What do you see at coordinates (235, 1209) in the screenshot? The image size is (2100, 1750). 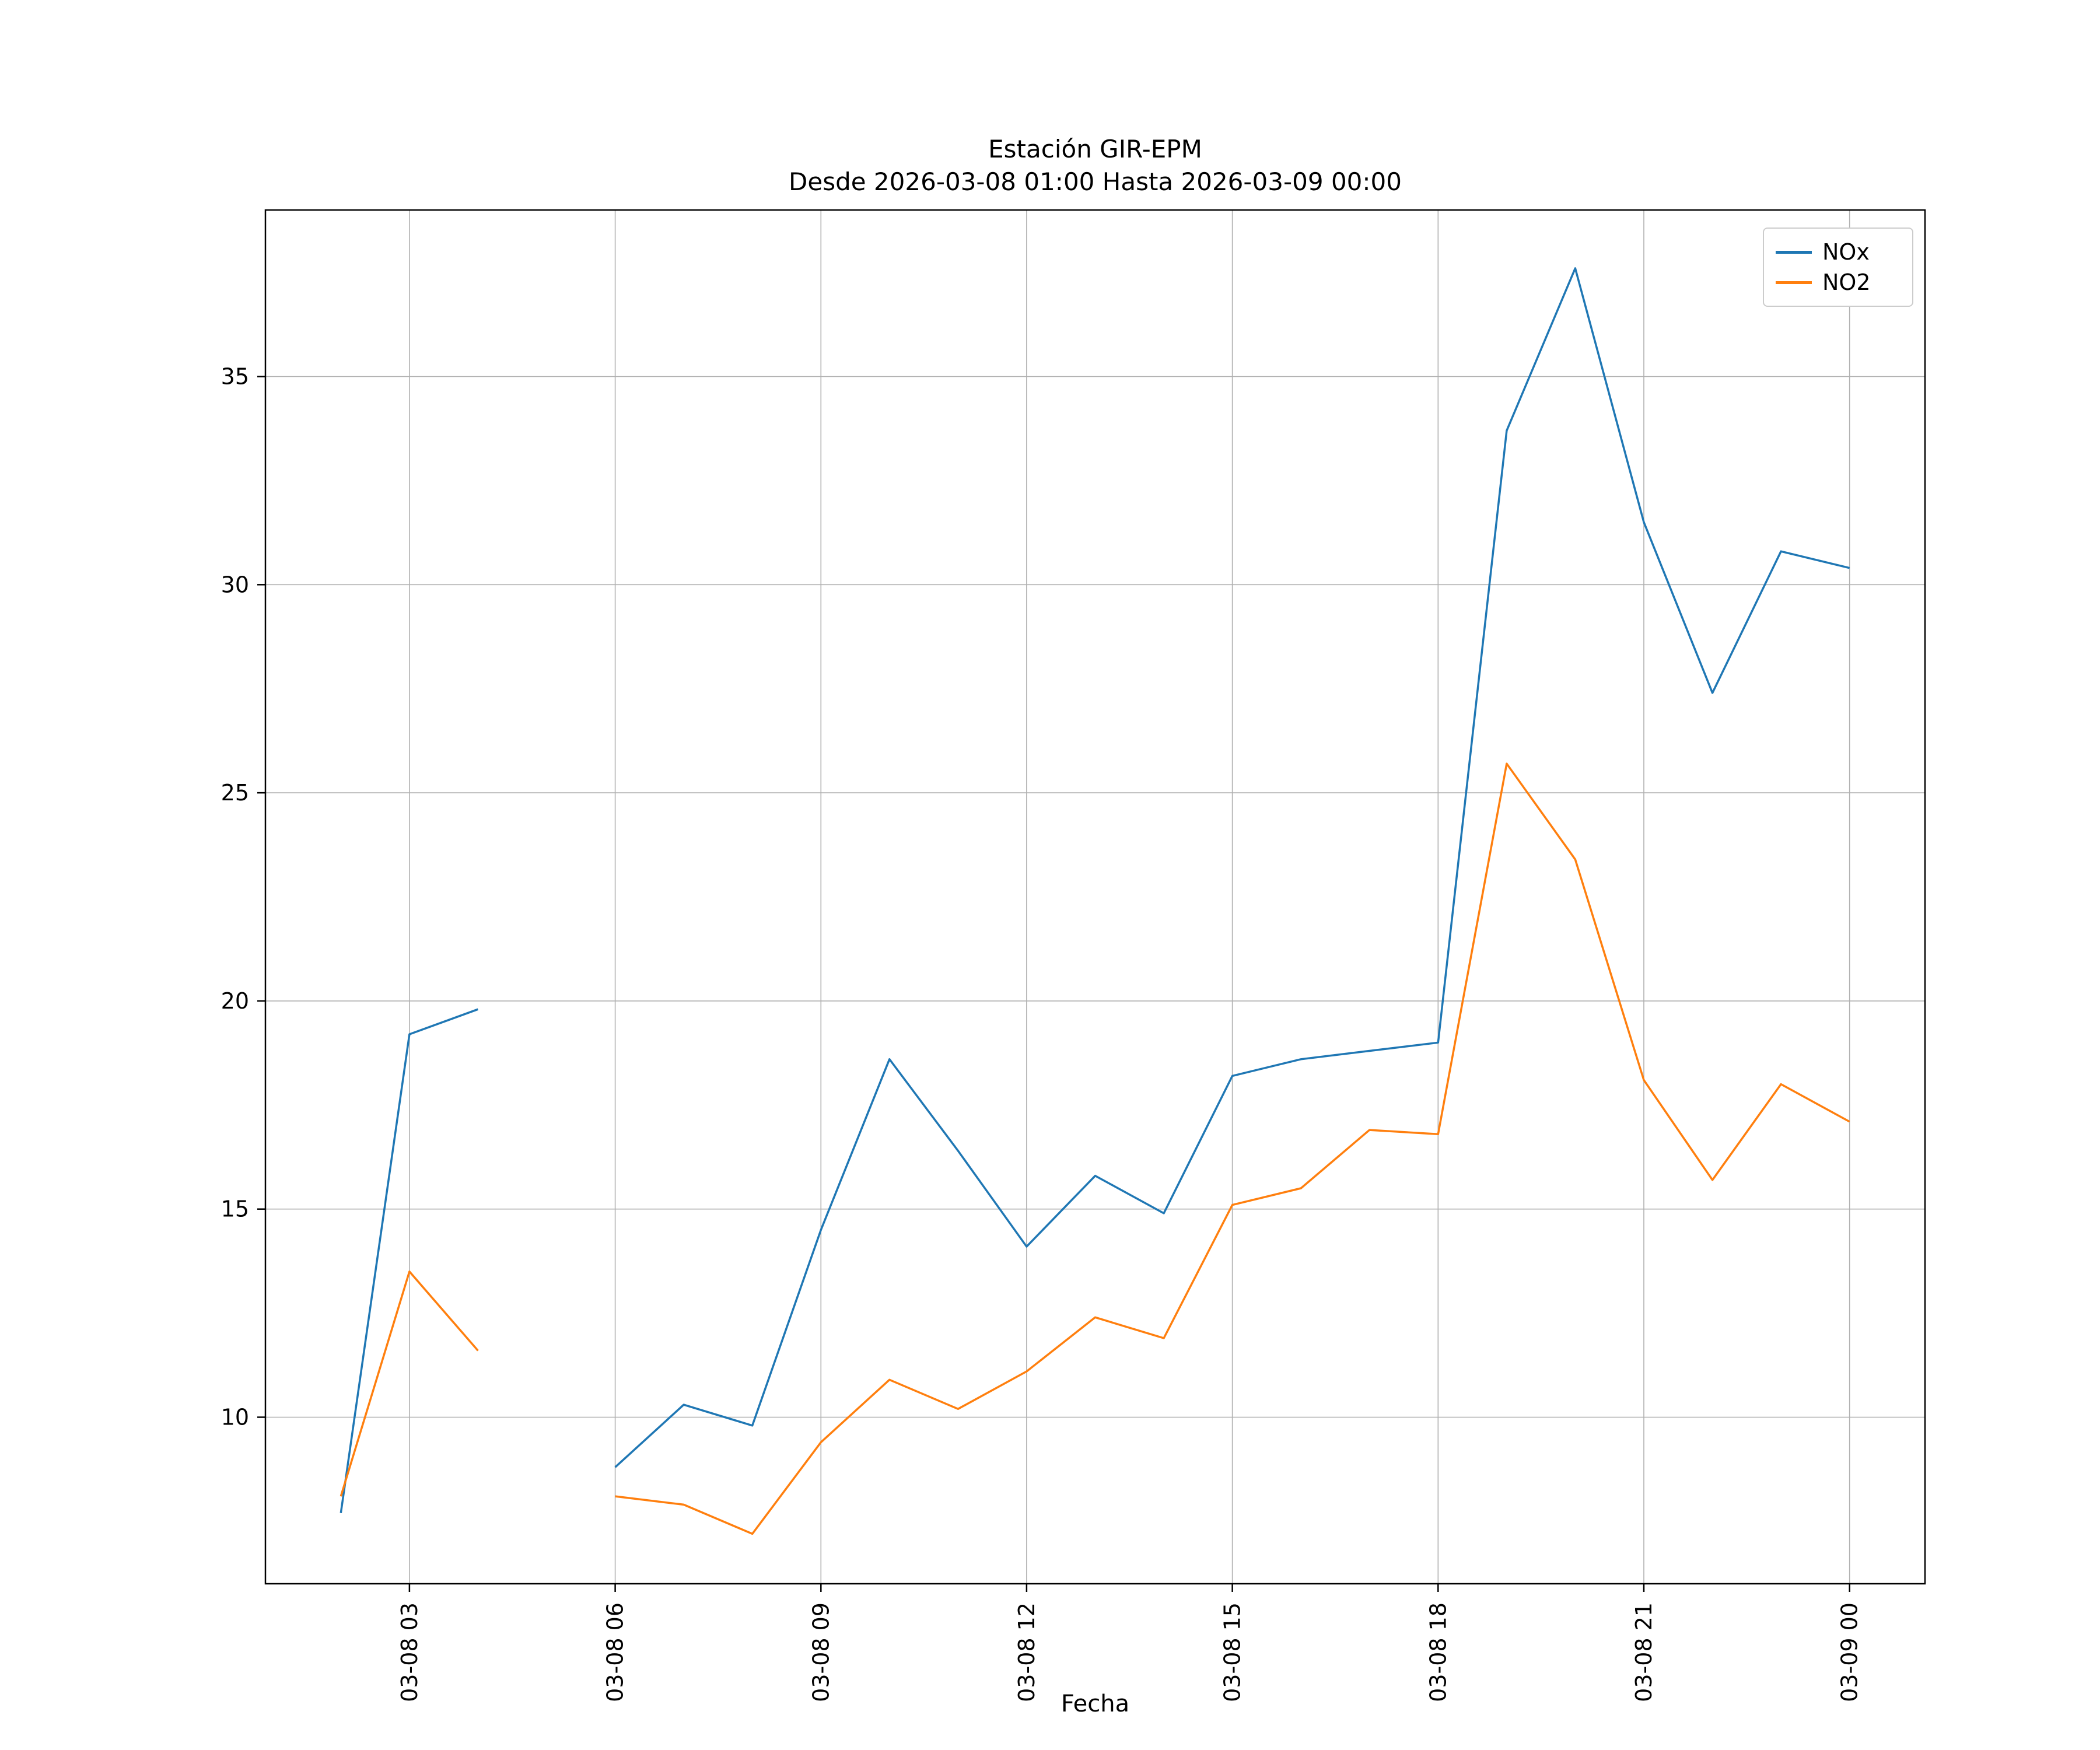 I see `svg-text: 15` at bounding box center [235, 1209].